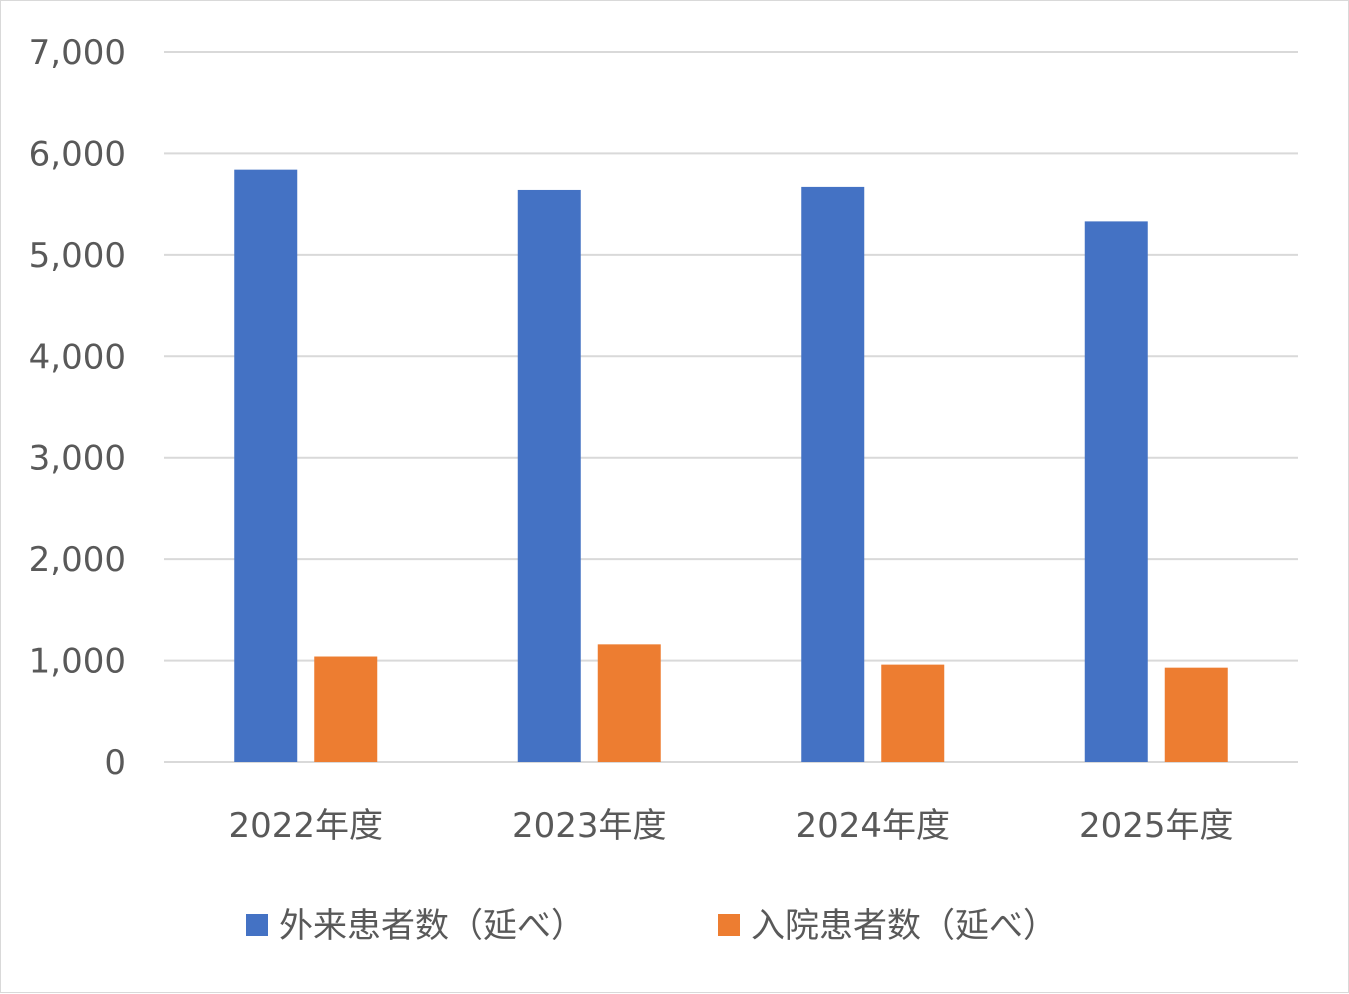 The width and height of the screenshot is (1349, 994). I want to click on x-tick-label: 2022年度, so click(305, 826).